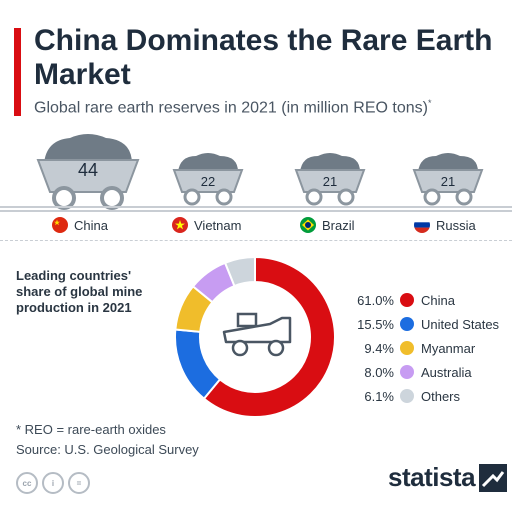 The width and height of the screenshot is (512, 512). I want to click on donut-slice-china, so click(269, 336).